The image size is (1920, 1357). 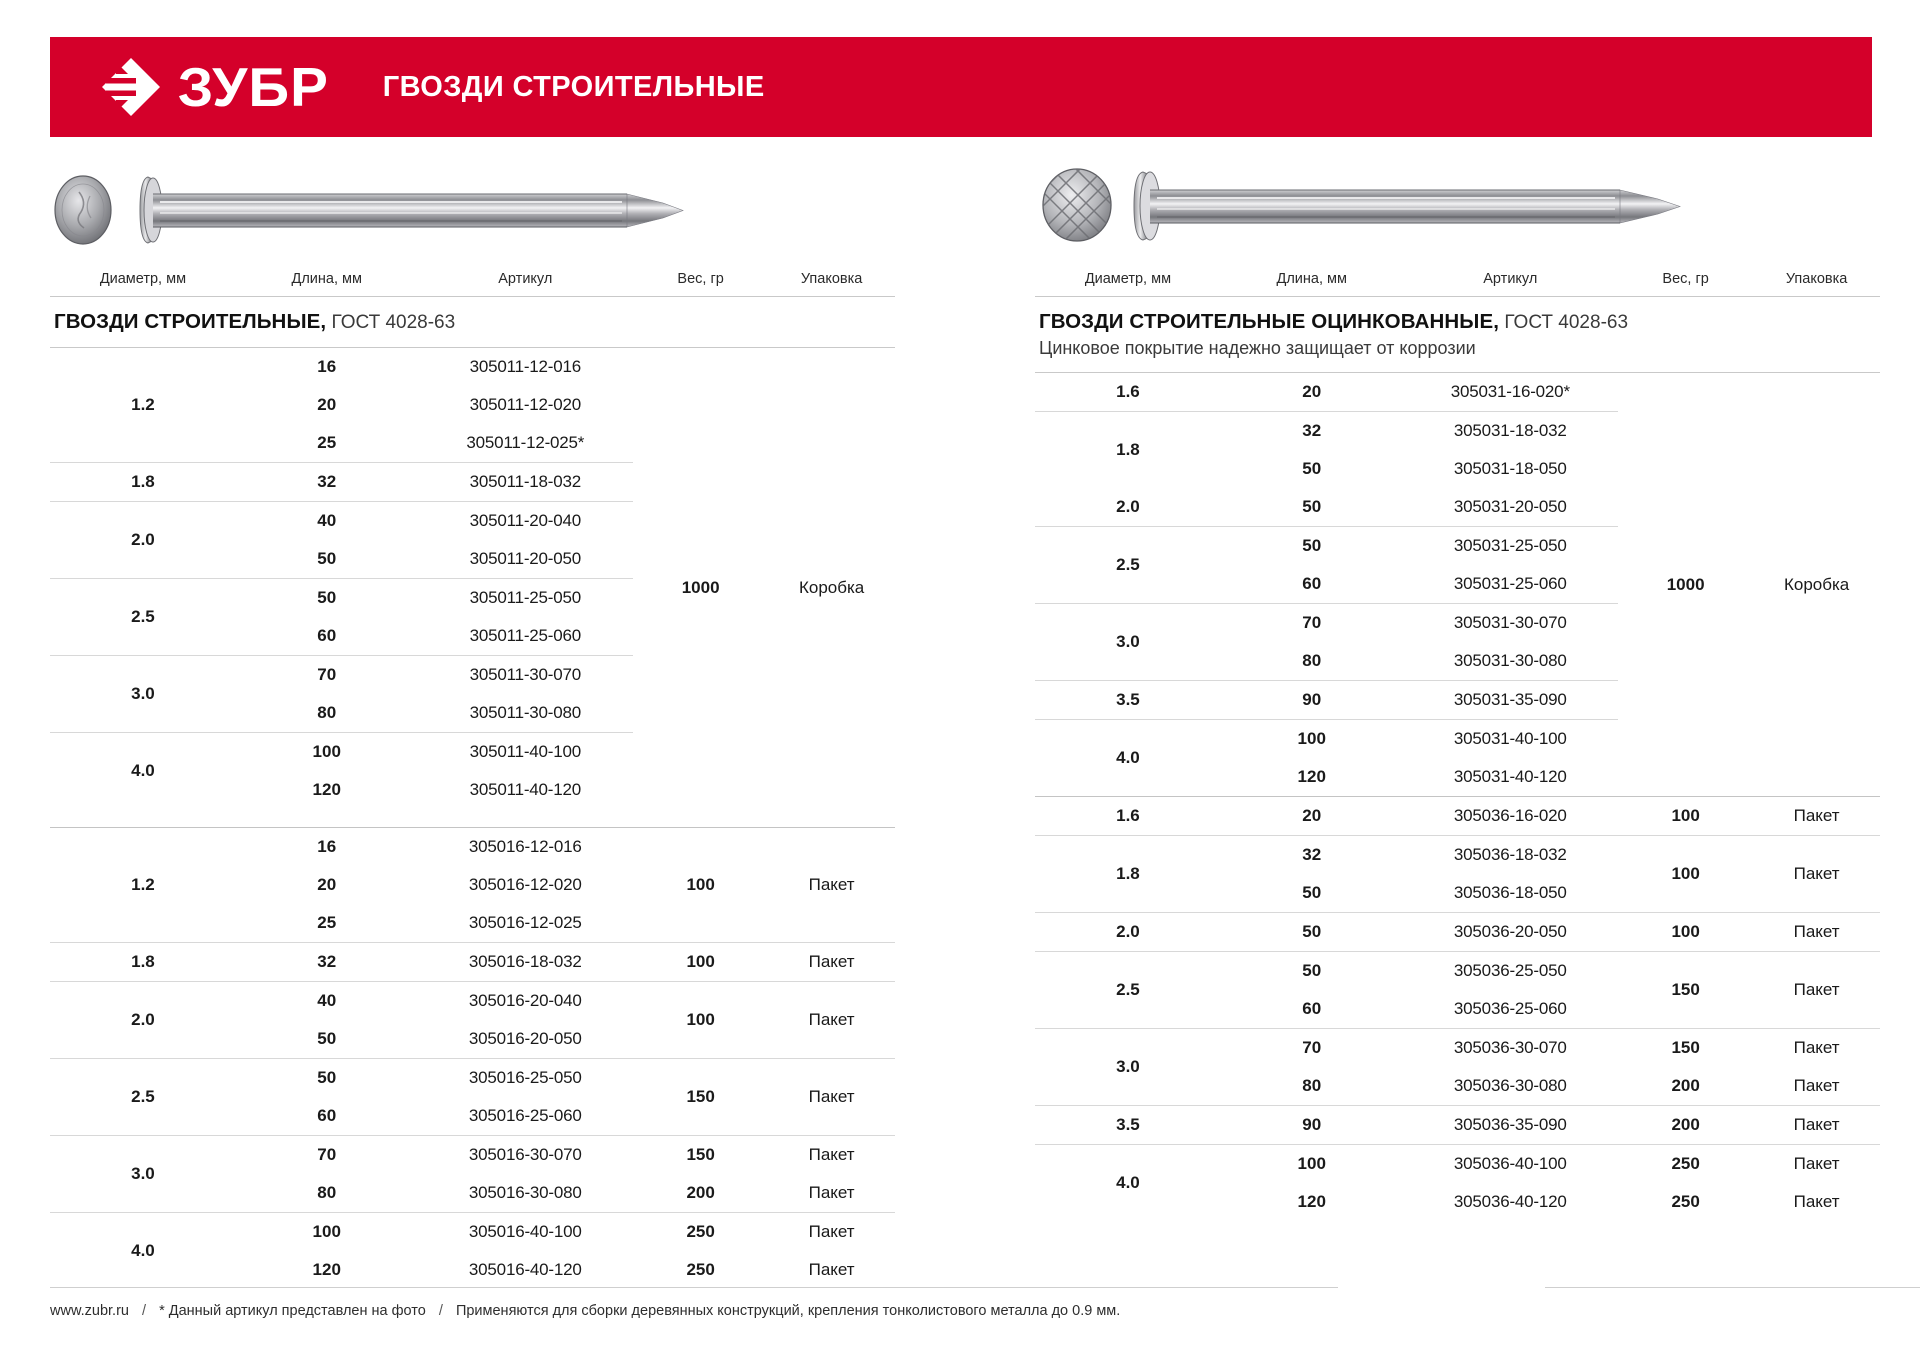 What do you see at coordinates (525, 1038) in the screenshot?
I see `cell-article: 305016-20-050` at bounding box center [525, 1038].